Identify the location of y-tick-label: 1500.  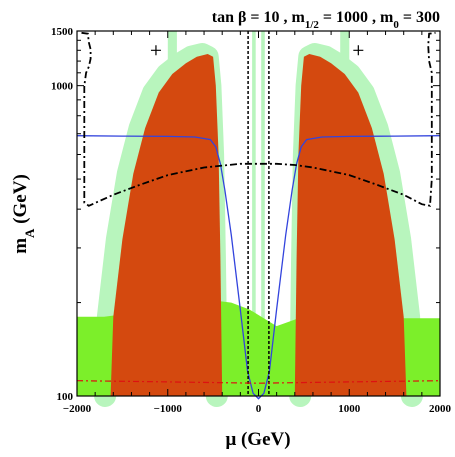
(62, 32).